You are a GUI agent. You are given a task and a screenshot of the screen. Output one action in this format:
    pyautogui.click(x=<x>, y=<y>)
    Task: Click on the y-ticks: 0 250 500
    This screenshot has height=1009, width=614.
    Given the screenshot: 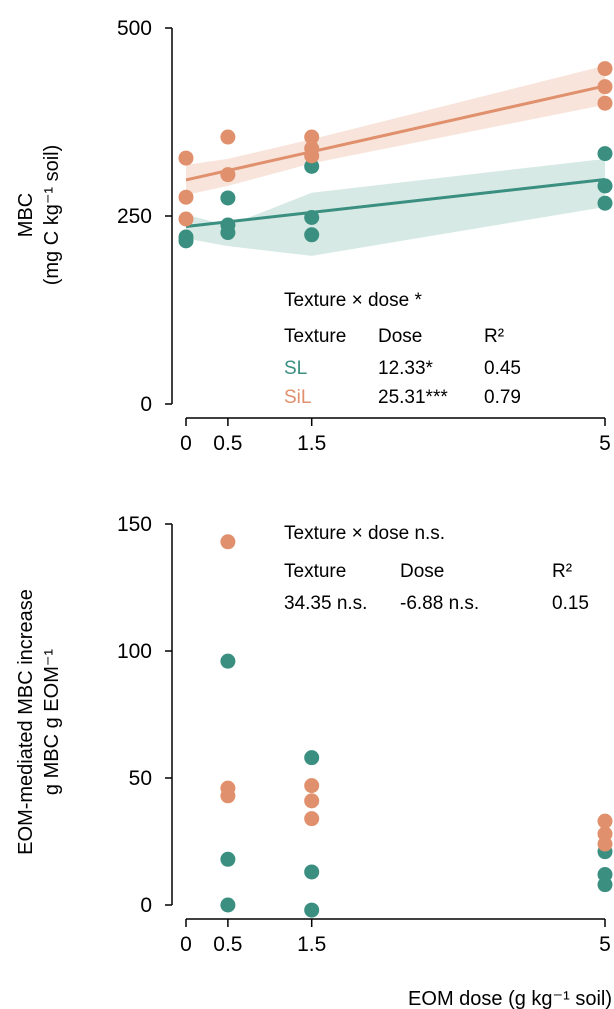 What is the action you would take?
    pyautogui.click(x=144, y=216)
    